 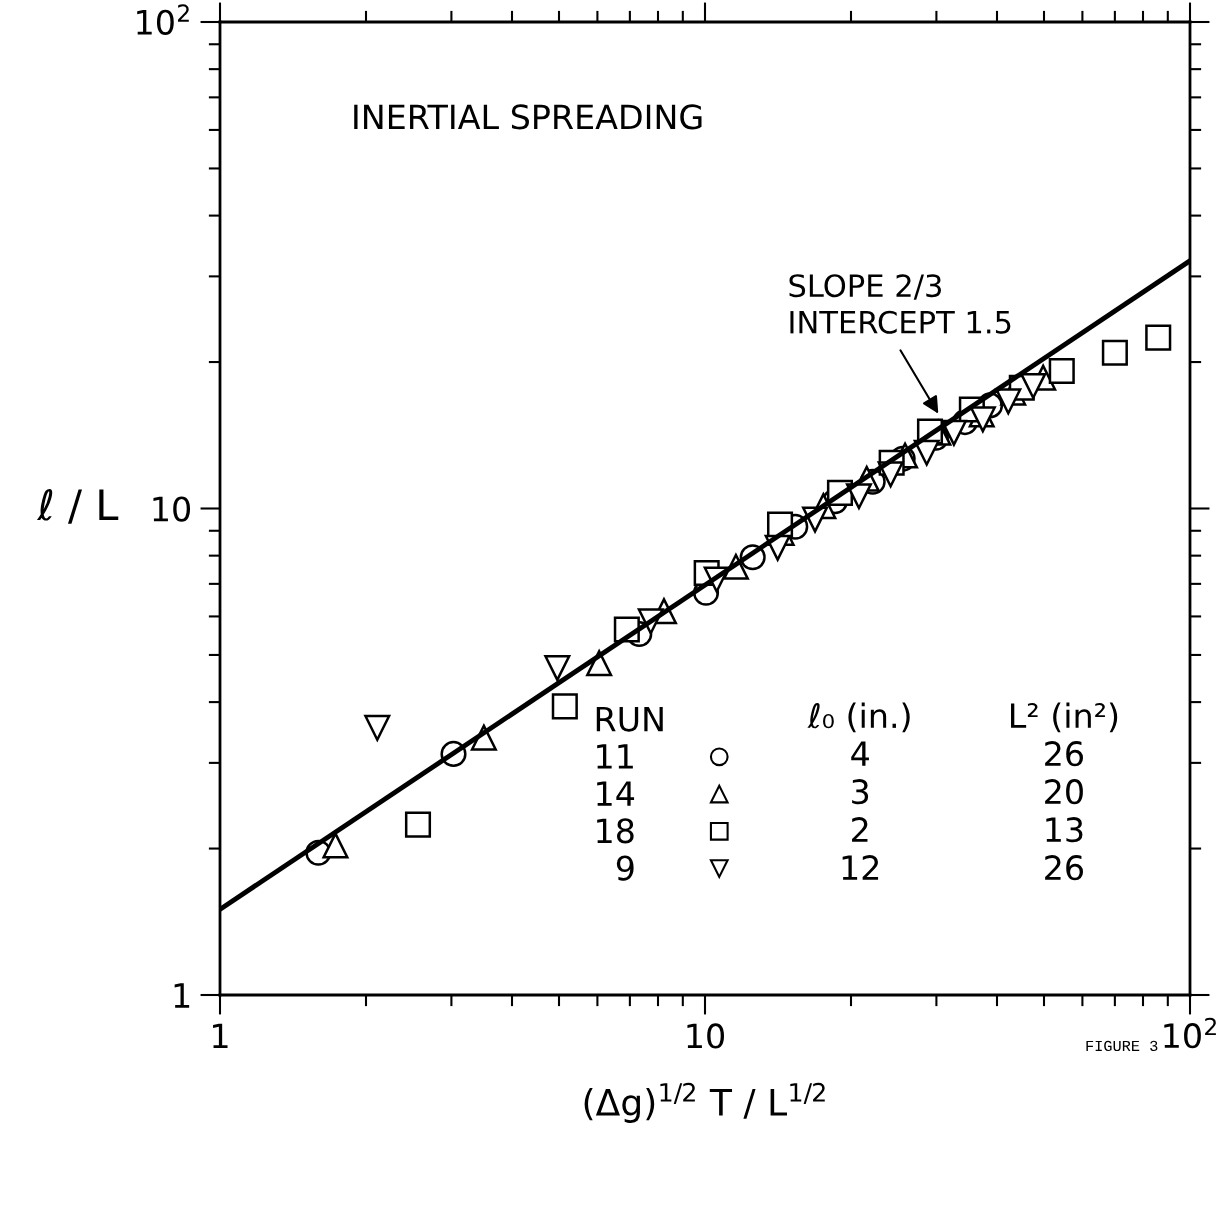 What do you see at coordinates (1064, 830) in the screenshot?
I see `annotation: 13` at bounding box center [1064, 830].